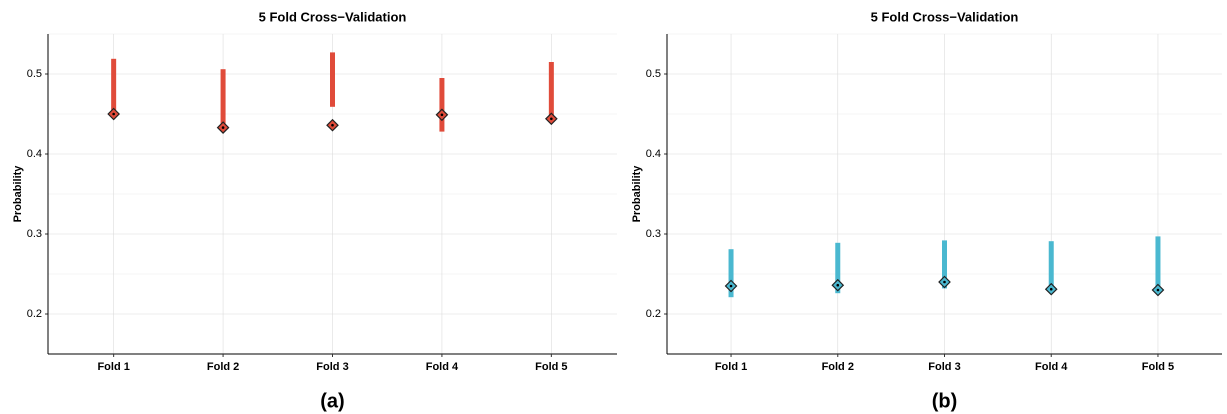 This screenshot has height=414, width=1227. Describe the element at coordinates (945, 401) in the screenshot. I see `panel-label: (b)` at that location.